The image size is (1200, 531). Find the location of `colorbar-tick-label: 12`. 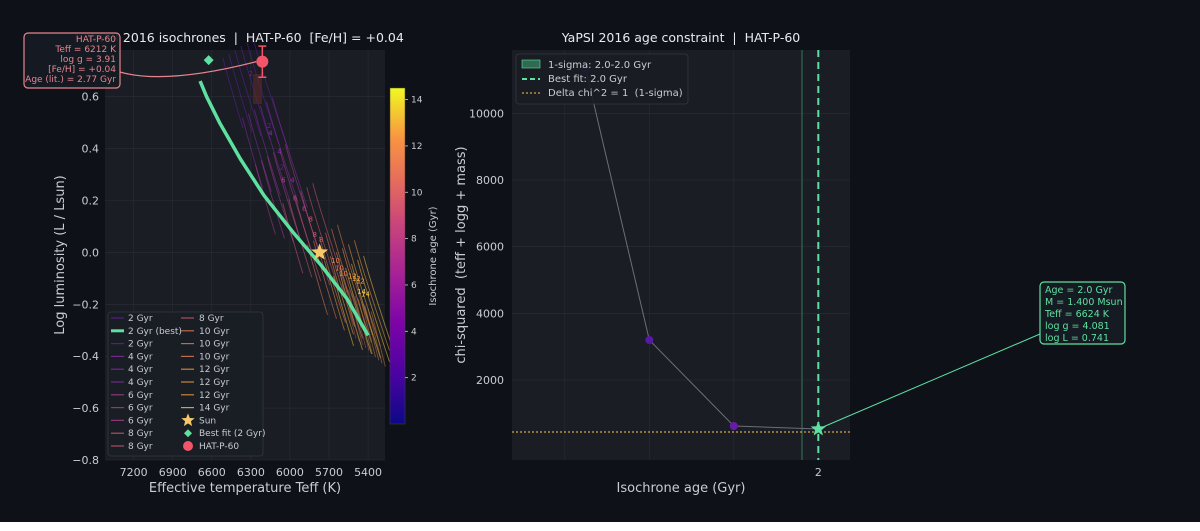

colorbar-tick-label: 12 is located at coordinates (416, 147).